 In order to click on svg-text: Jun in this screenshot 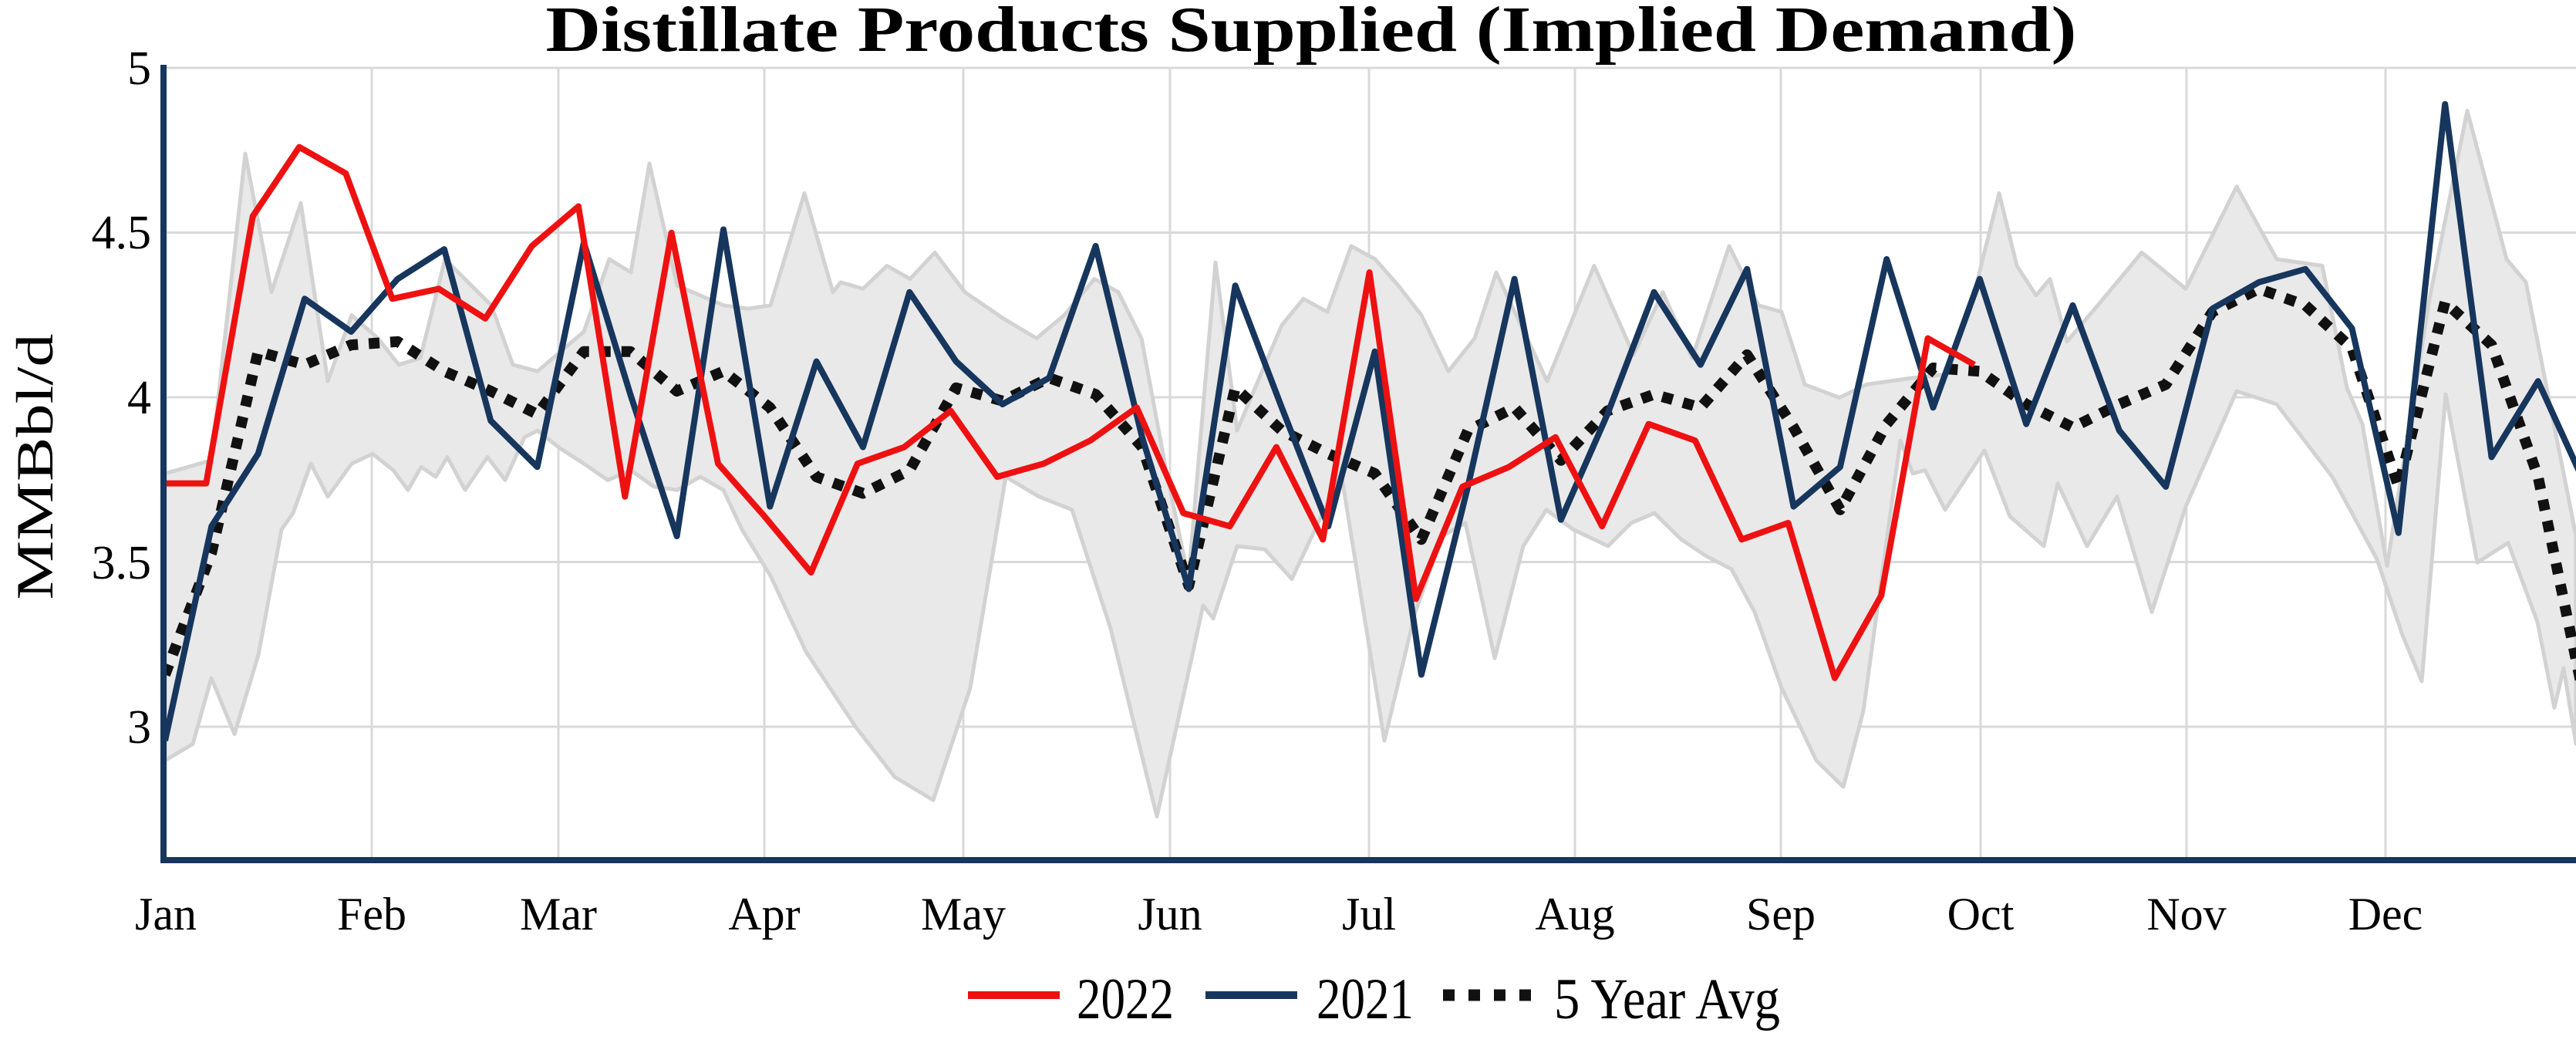, I will do `click(1170, 915)`.